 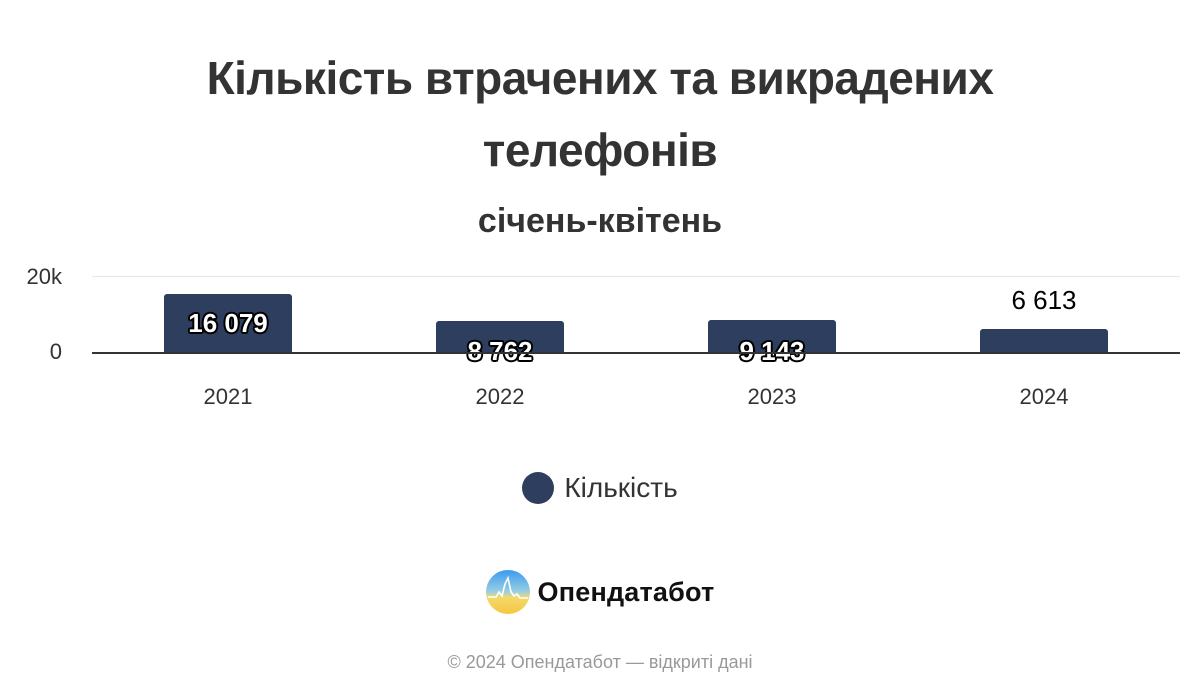 What do you see at coordinates (636, 276) in the screenshot?
I see `gridline-20k` at bounding box center [636, 276].